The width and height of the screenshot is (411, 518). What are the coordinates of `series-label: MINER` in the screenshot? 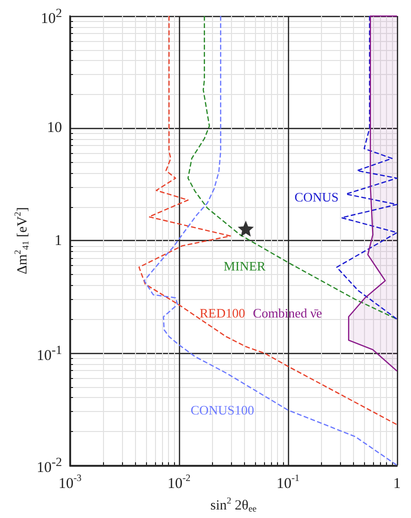 It's located at (245, 266).